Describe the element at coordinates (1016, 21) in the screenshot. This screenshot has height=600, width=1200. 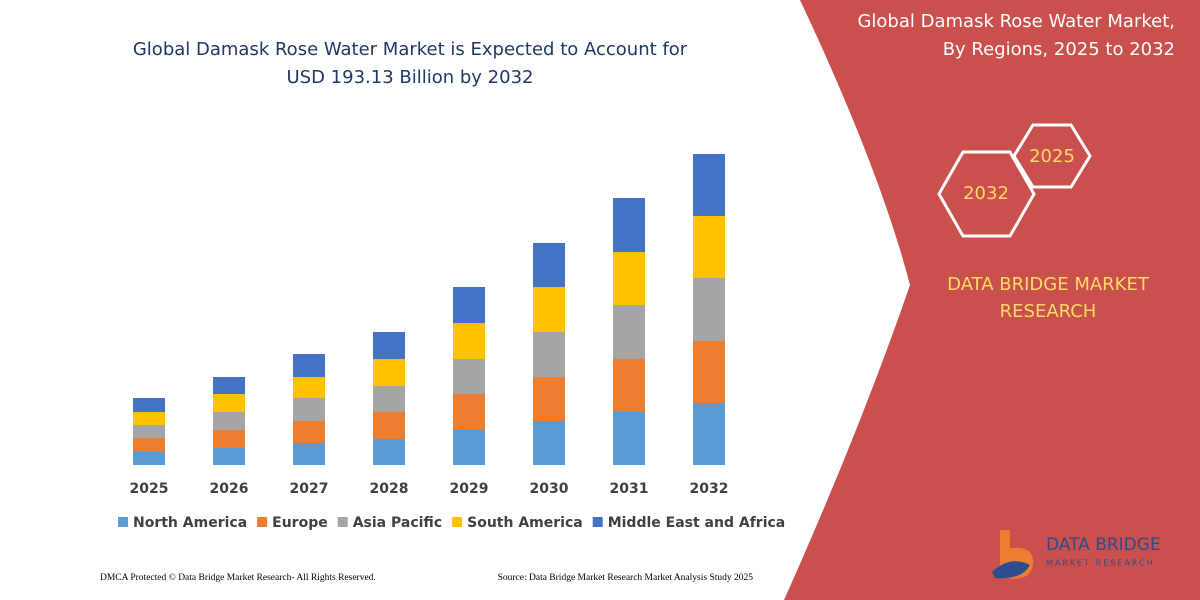
I see `panel-title: Global Damask Rose Water Market,` at that location.